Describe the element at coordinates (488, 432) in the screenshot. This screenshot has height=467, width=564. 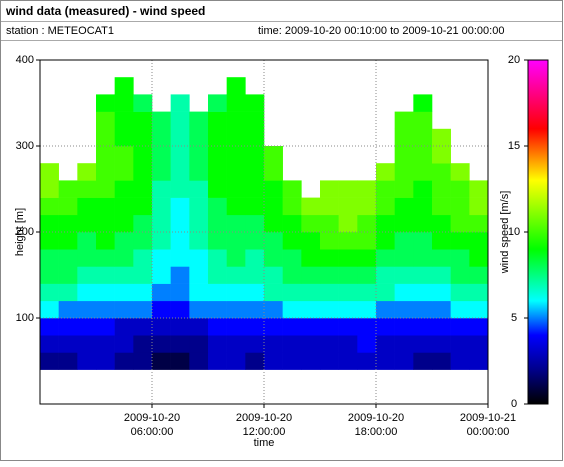
I see `x-tick-label: 00:00:00` at that location.